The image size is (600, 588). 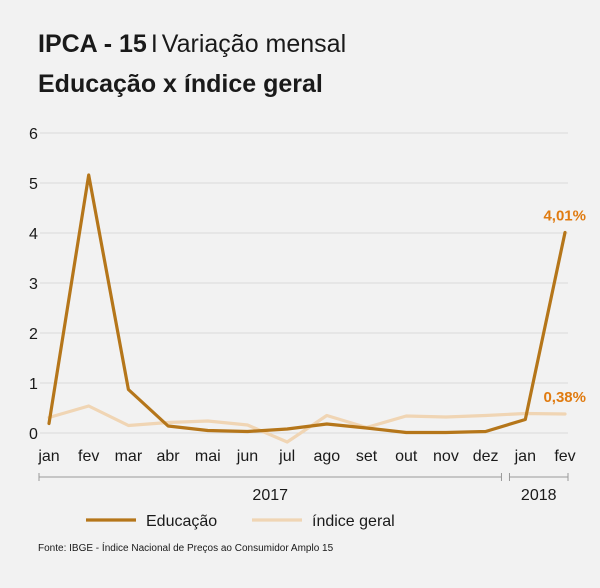 I want to click on y-tick-label: 3, so click(x=33, y=284).